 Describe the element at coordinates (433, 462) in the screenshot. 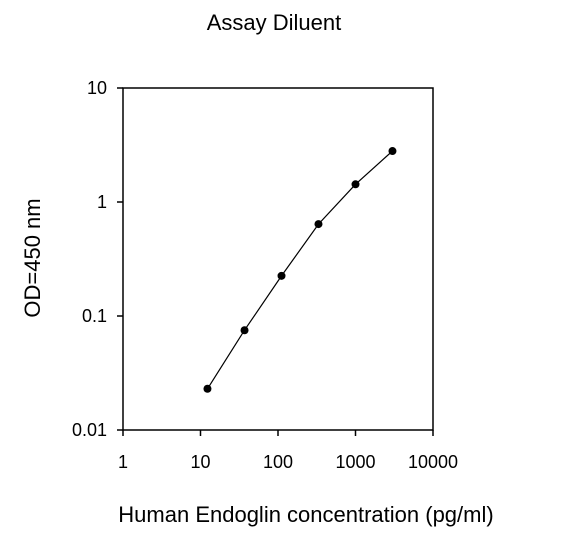

I see `x-tick-label: 10000` at that location.